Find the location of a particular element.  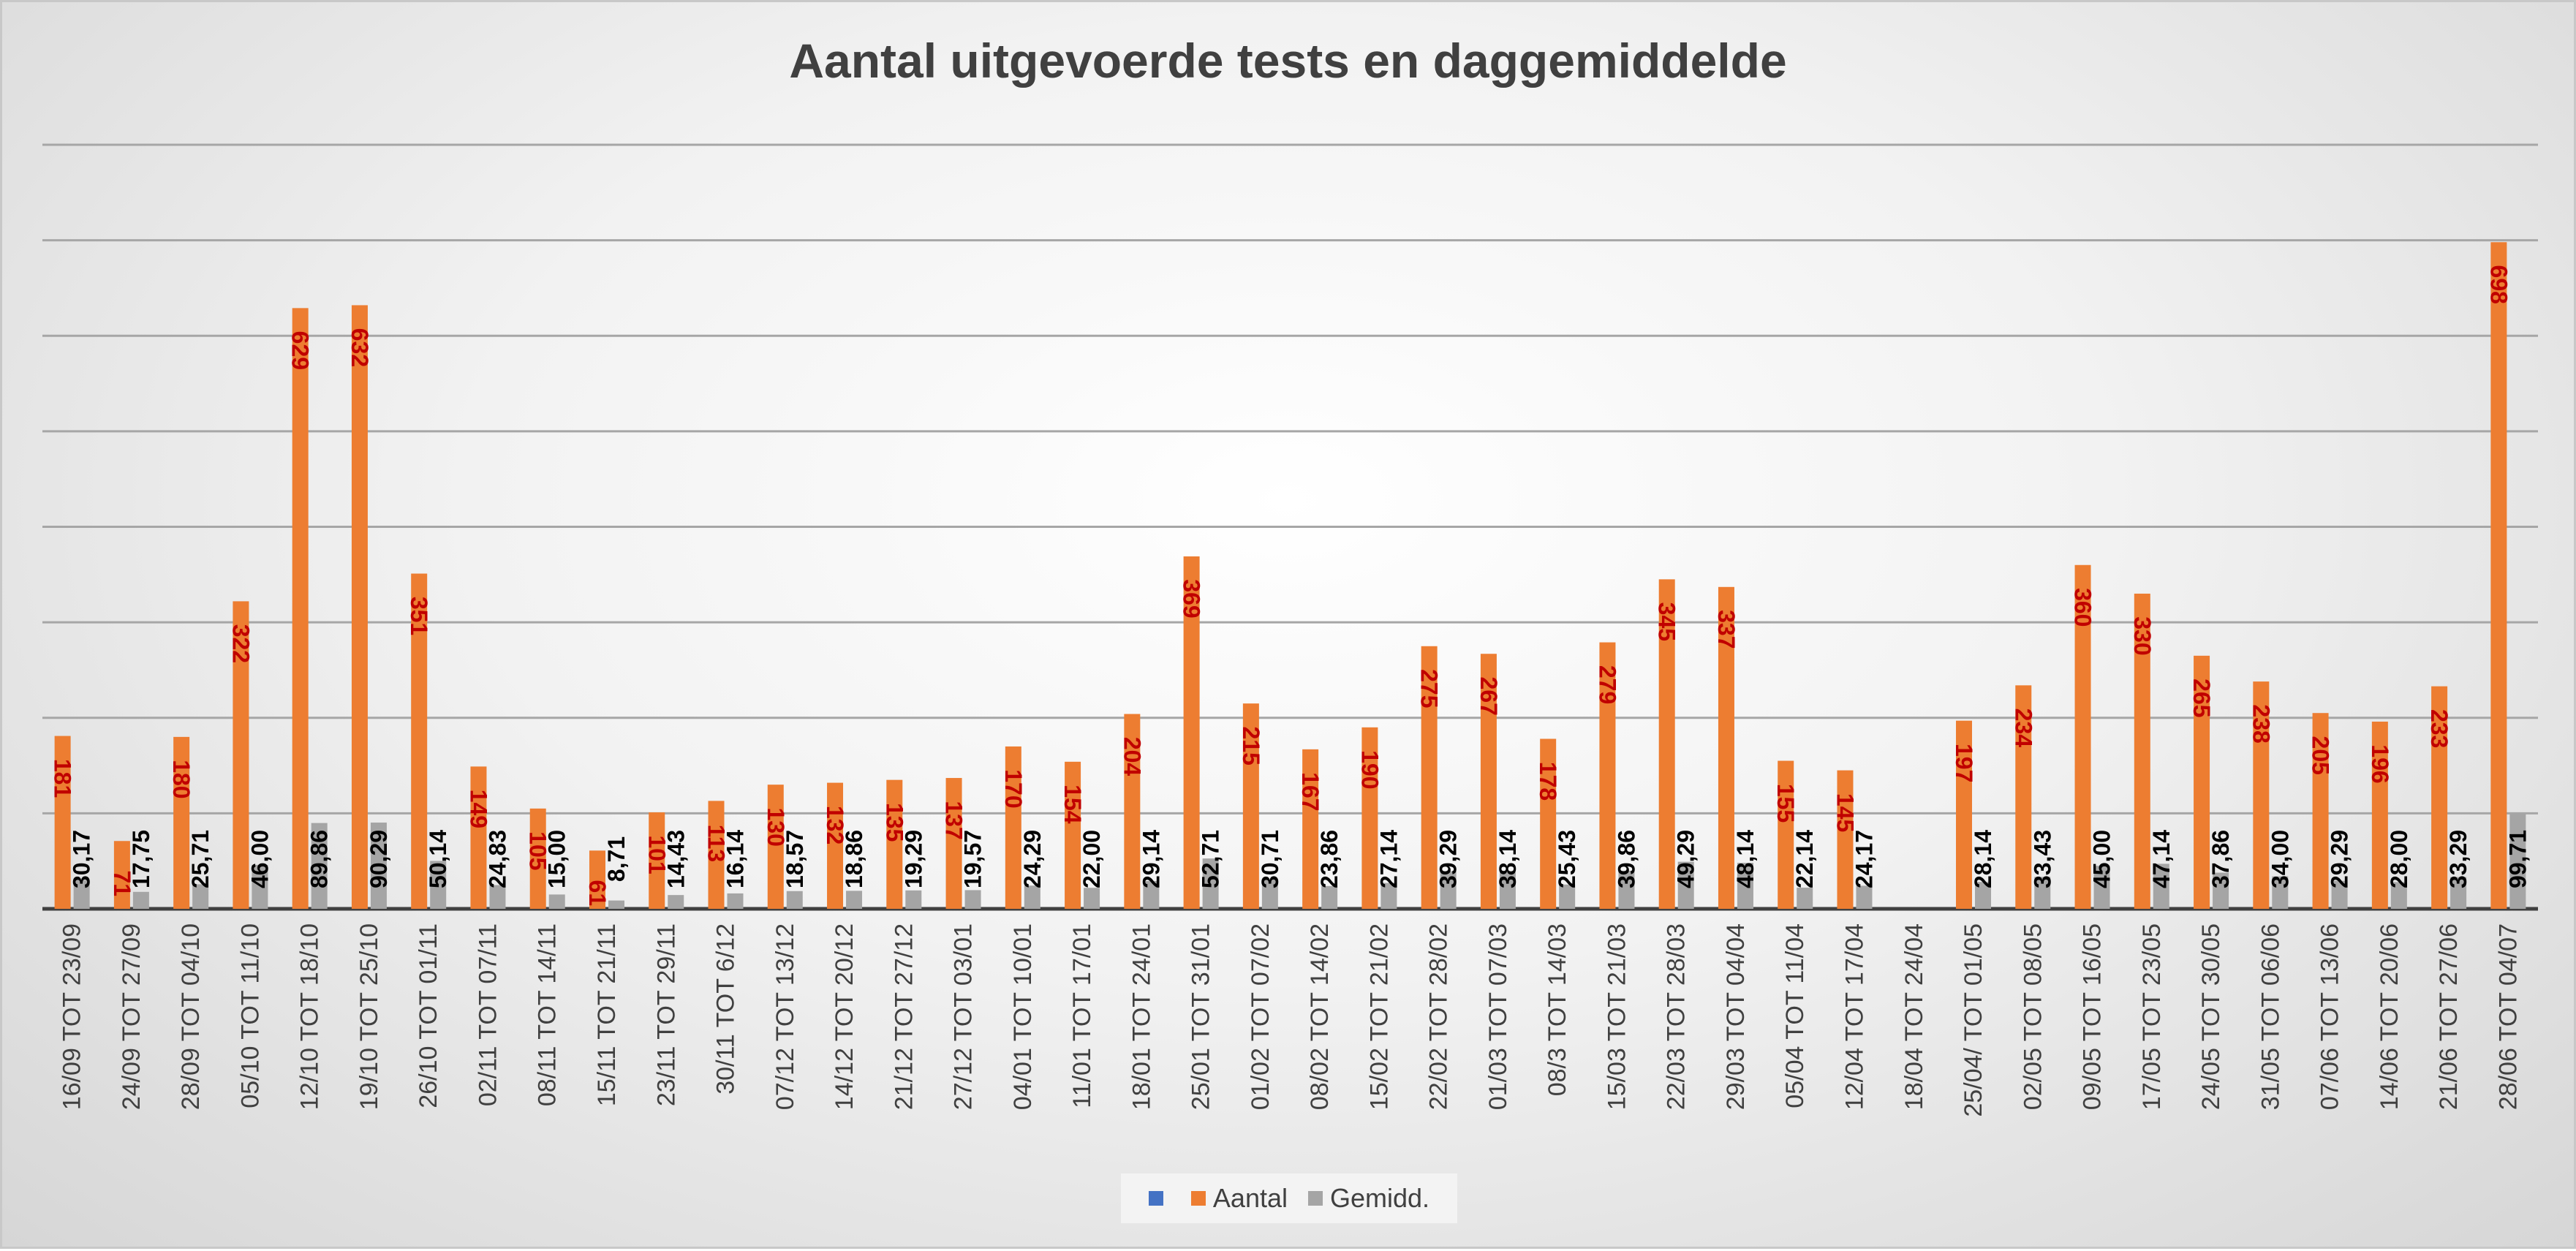

legend: Aantal Gemidd. is located at coordinates (1289, 1198).